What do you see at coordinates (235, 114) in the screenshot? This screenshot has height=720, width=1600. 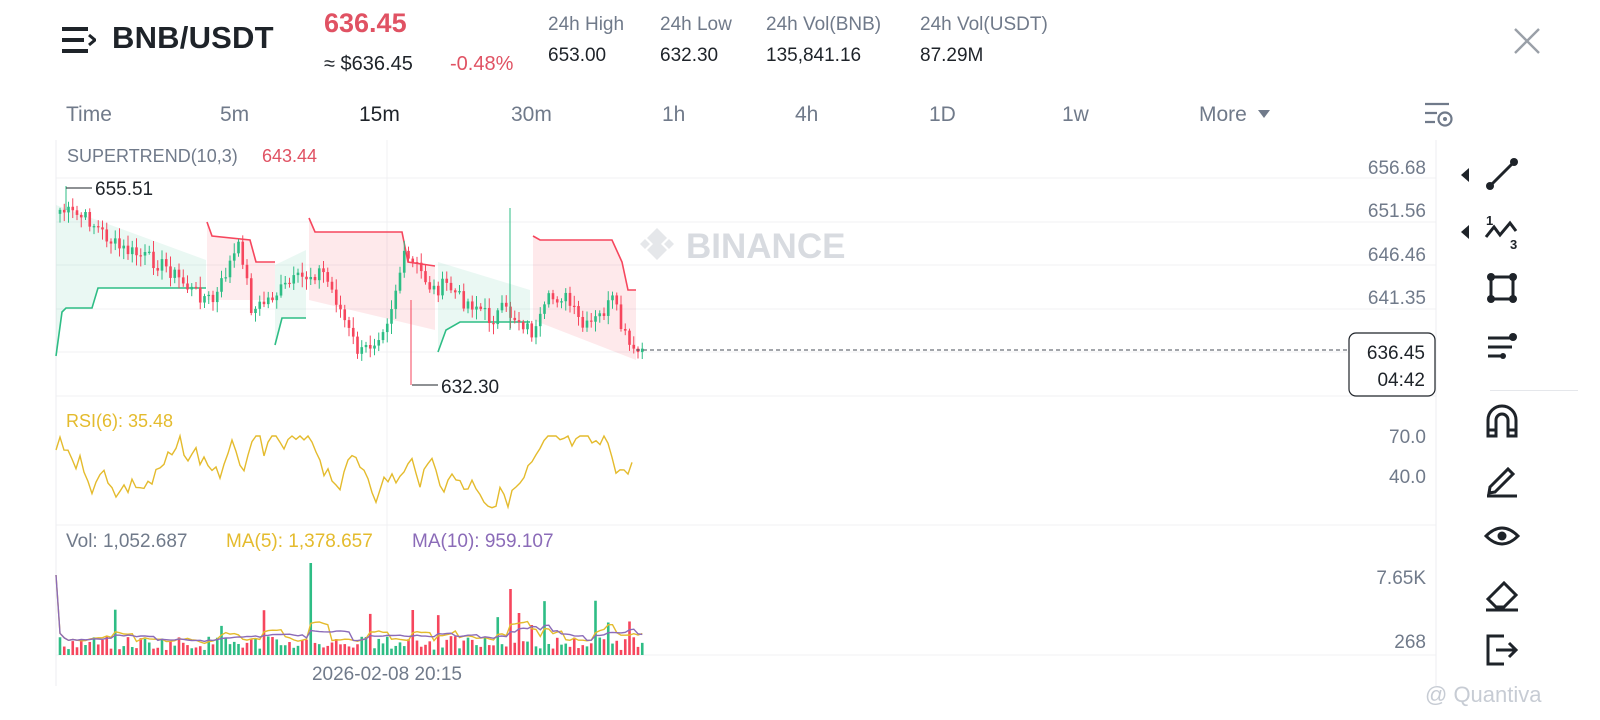 I see `tab-5m: 5m` at bounding box center [235, 114].